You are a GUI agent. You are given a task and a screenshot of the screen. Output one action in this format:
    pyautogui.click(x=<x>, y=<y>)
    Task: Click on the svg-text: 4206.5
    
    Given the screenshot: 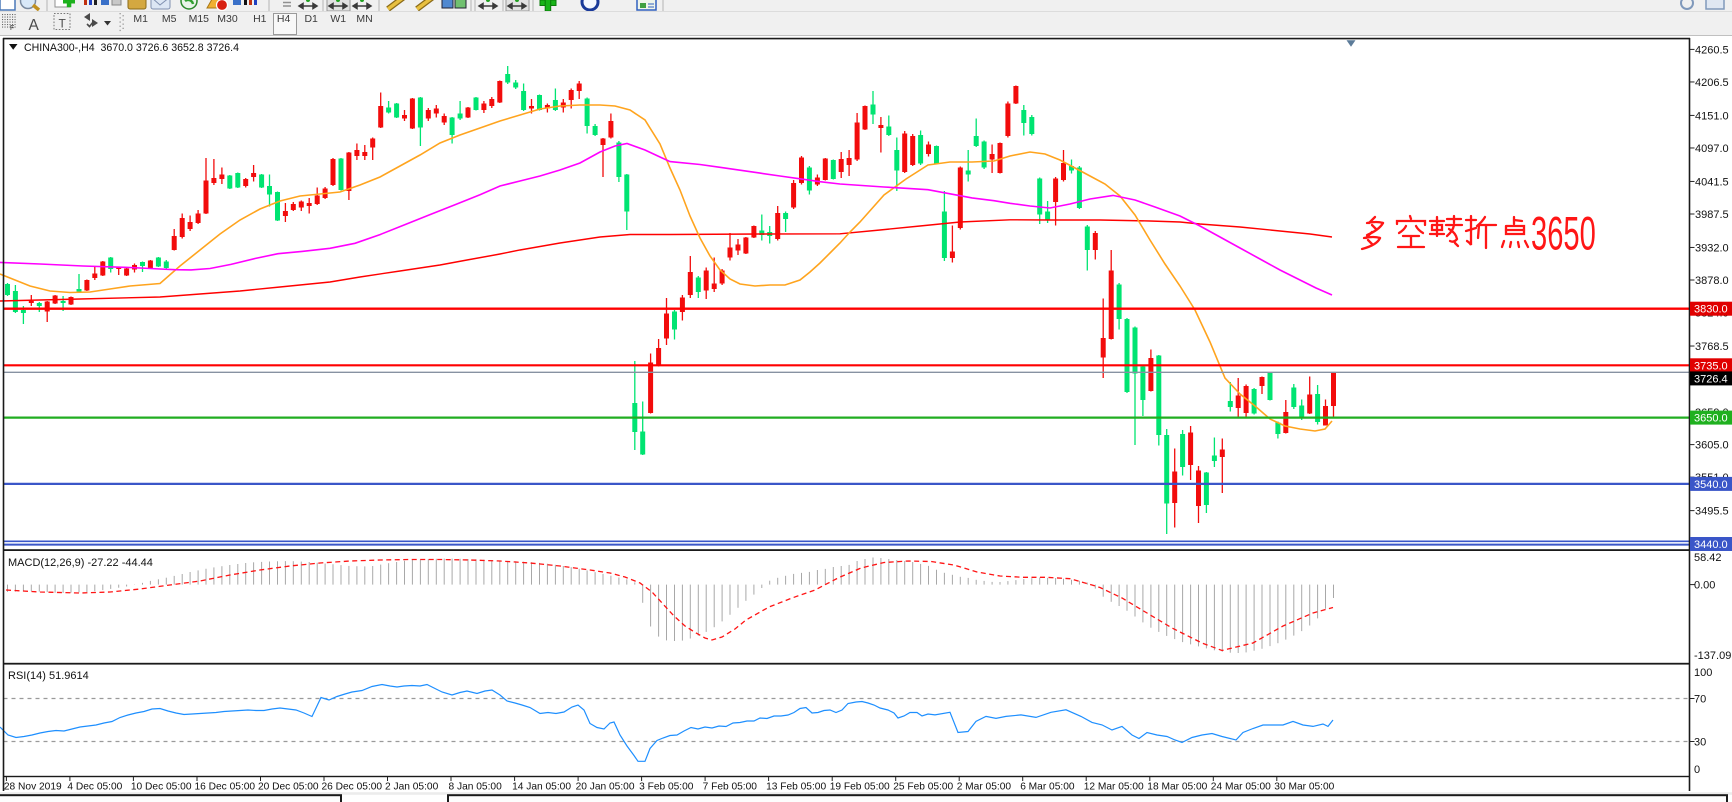 What is the action you would take?
    pyautogui.click(x=1712, y=83)
    